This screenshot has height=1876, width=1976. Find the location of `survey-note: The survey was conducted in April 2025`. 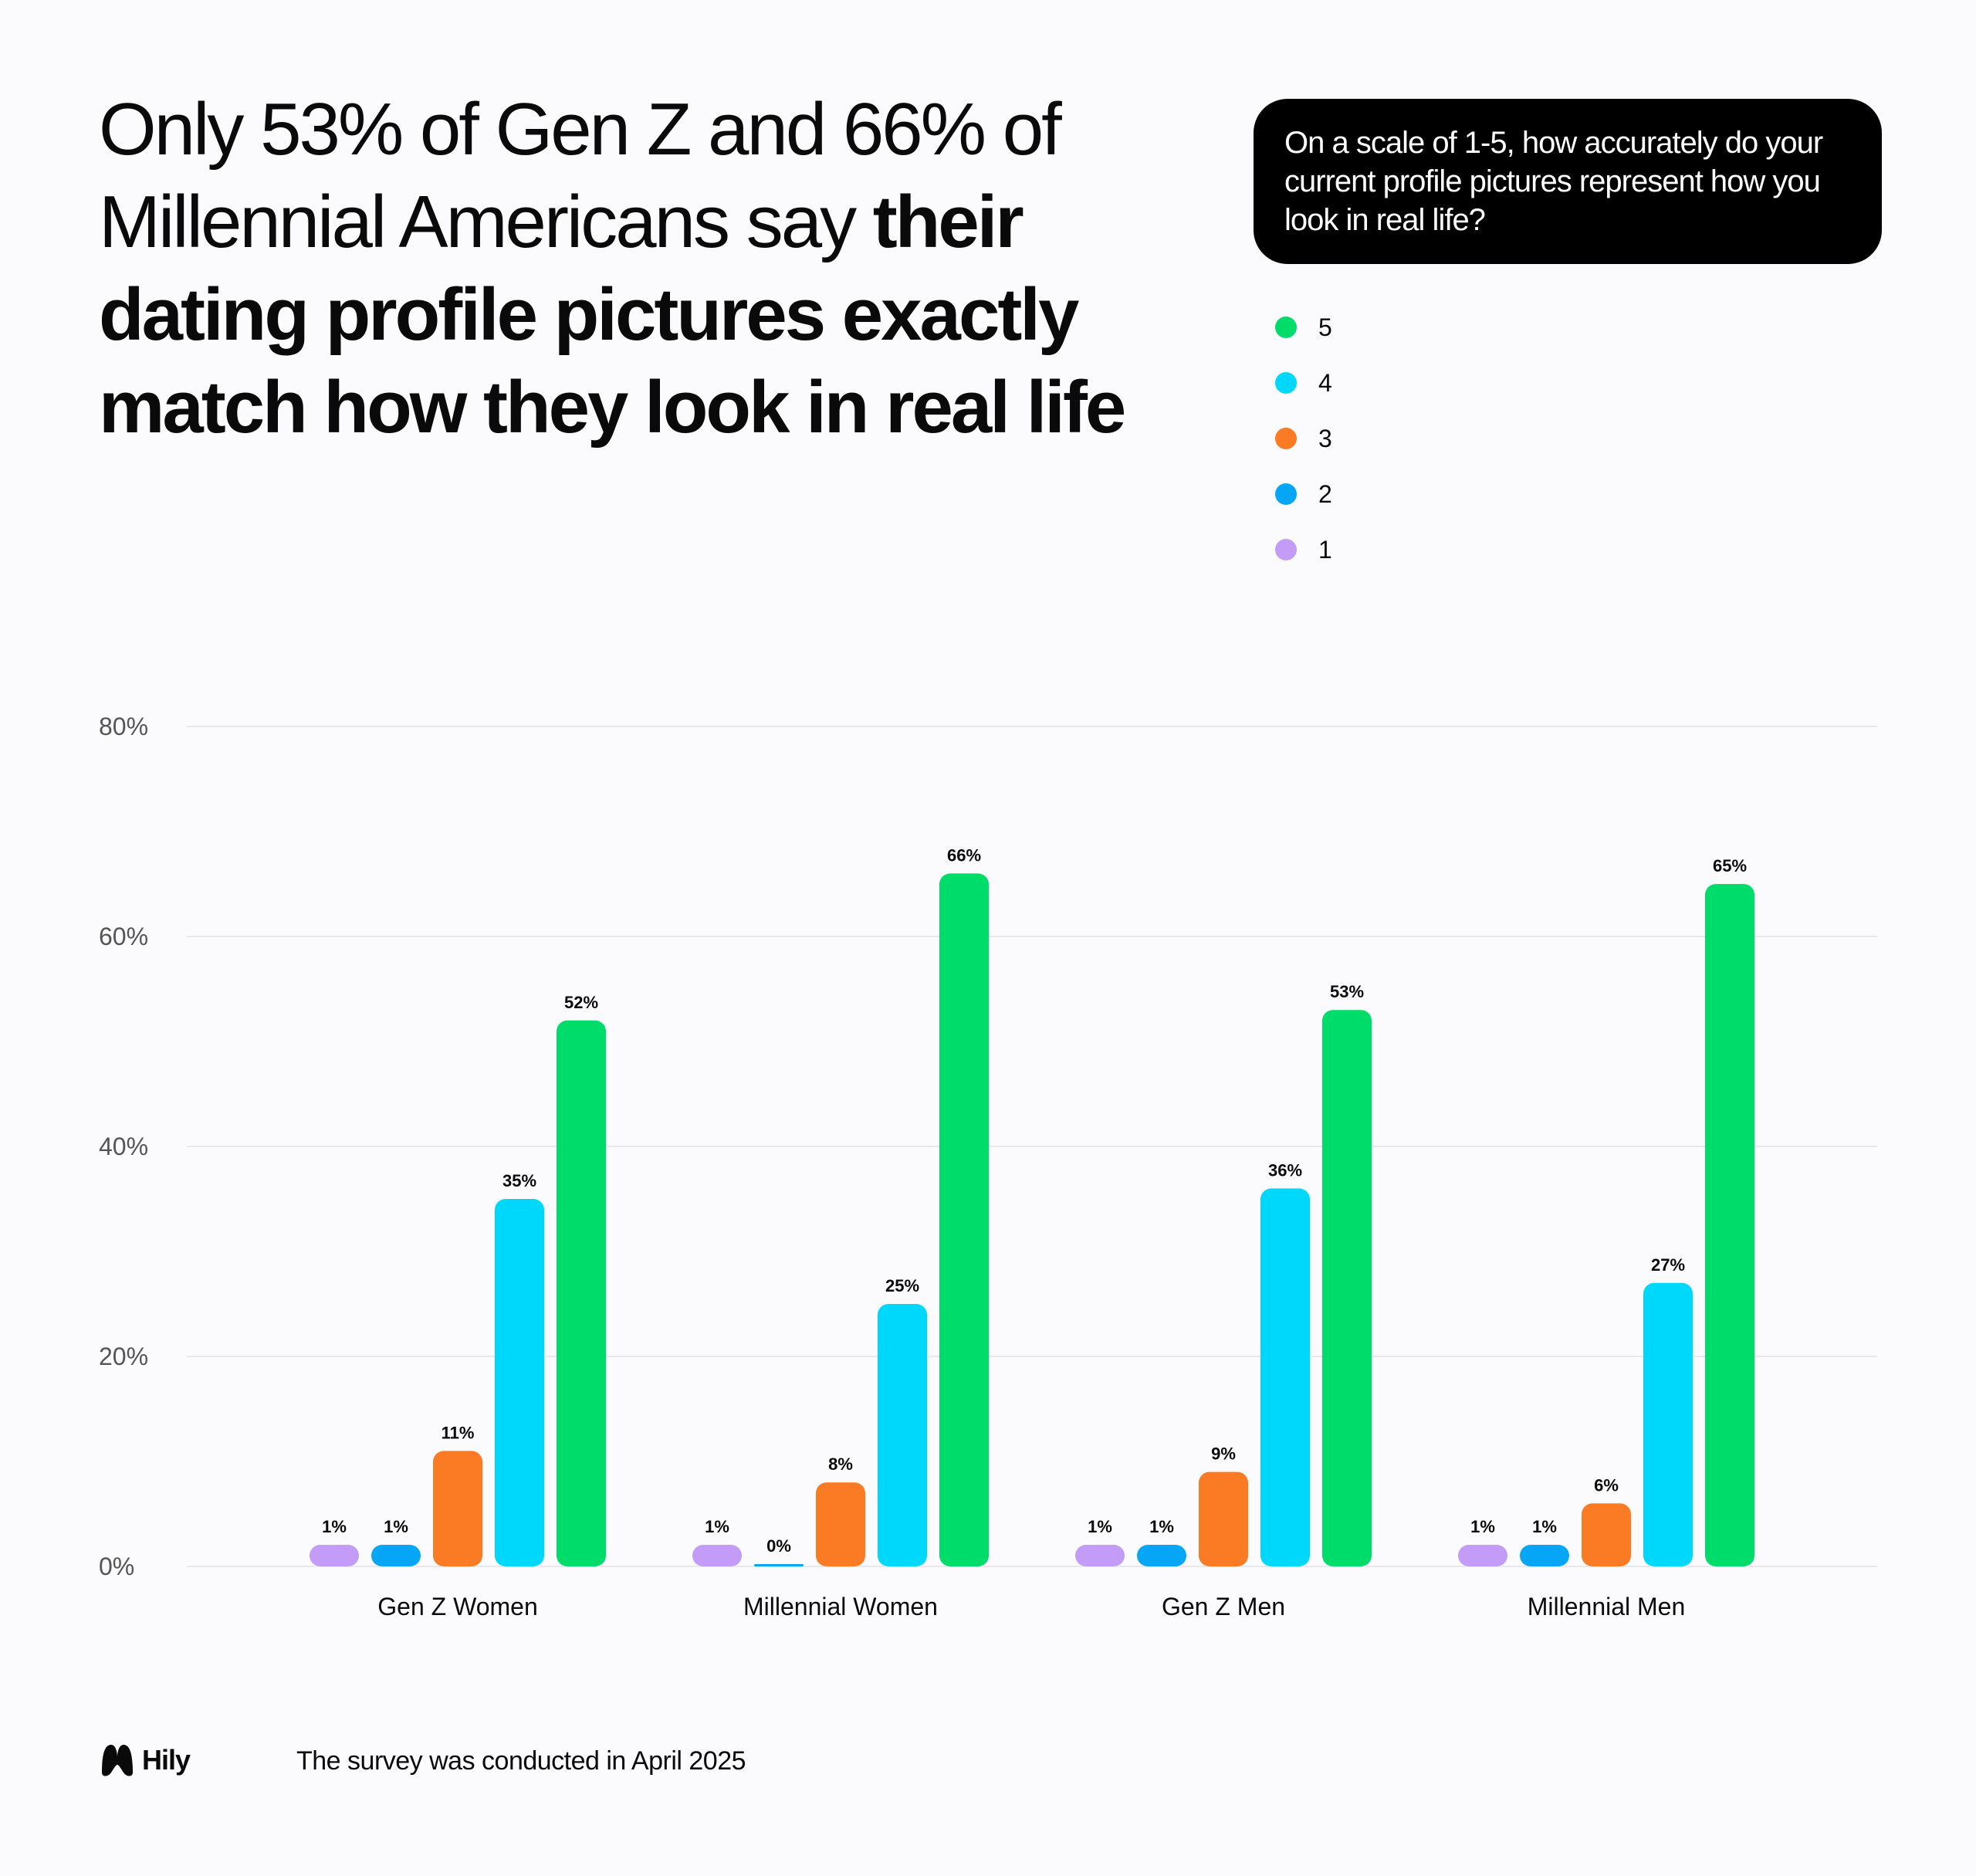

survey-note: The survey was conducted in April 2025 is located at coordinates (521, 1761).